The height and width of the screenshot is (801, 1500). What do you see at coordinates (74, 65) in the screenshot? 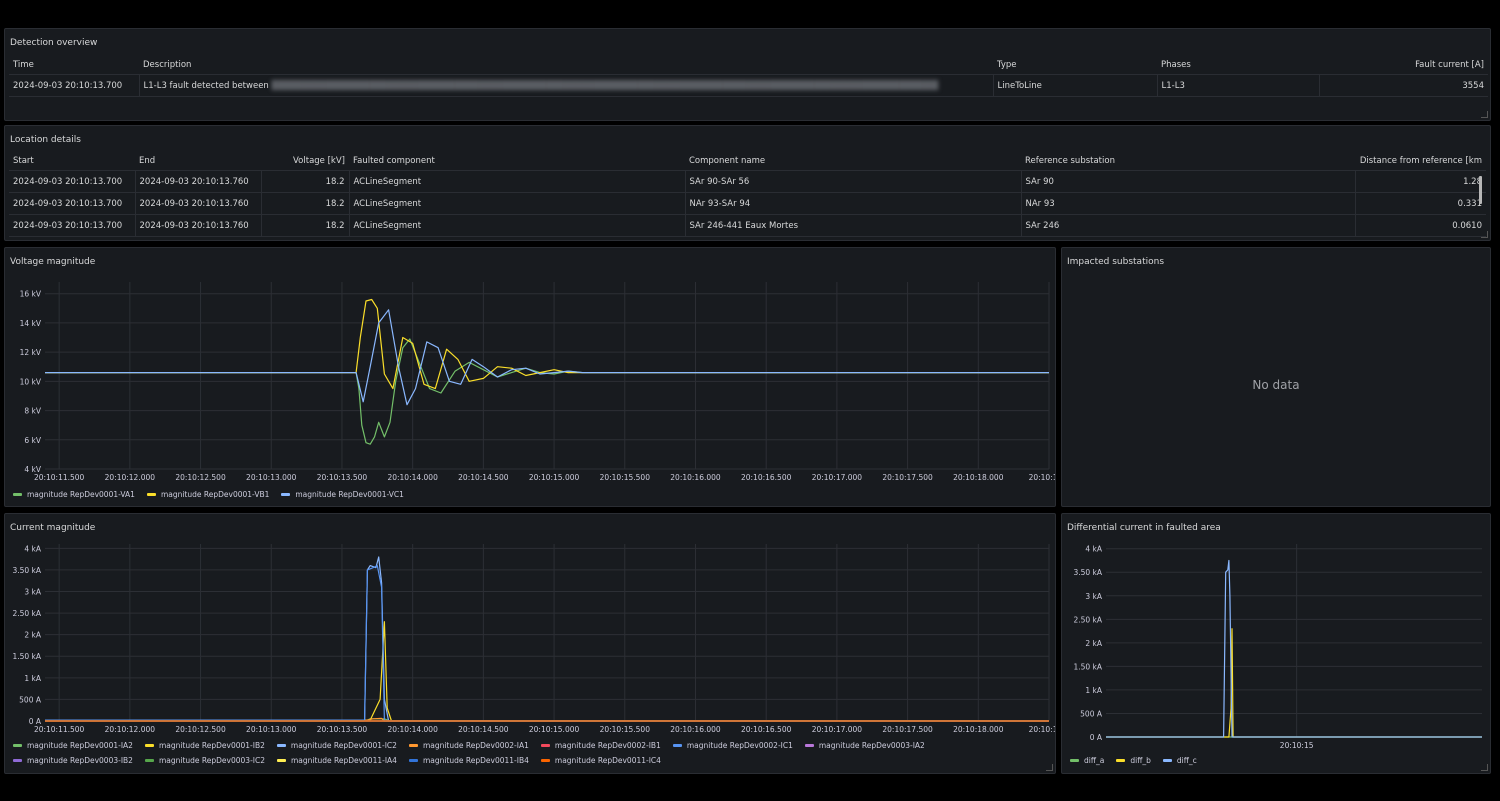
I see `col-time: Time` at bounding box center [74, 65].